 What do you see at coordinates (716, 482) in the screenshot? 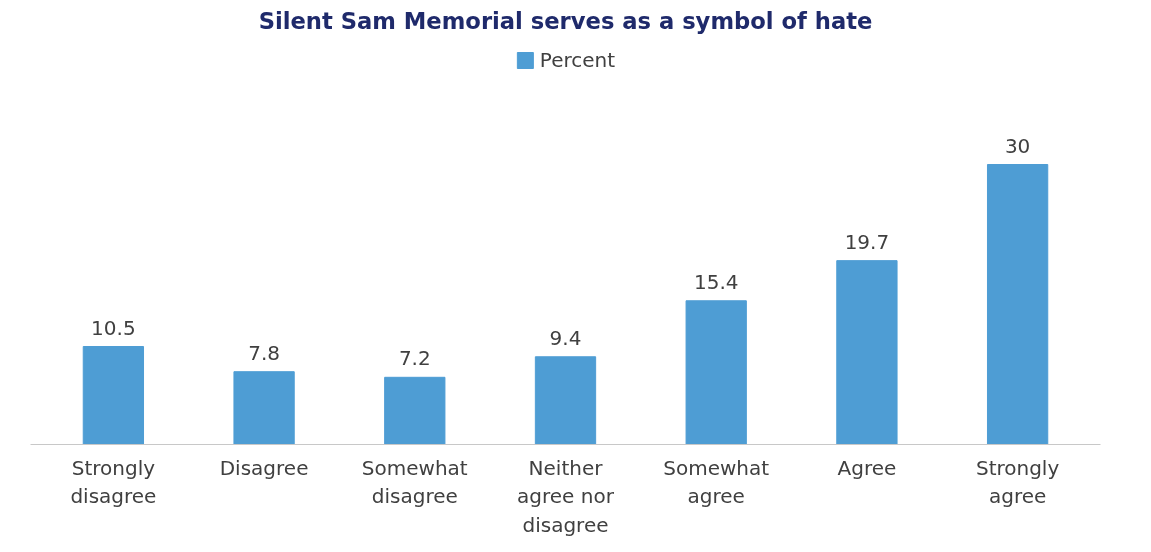
I see `x-tick-label: Somewhat agree` at bounding box center [716, 482].